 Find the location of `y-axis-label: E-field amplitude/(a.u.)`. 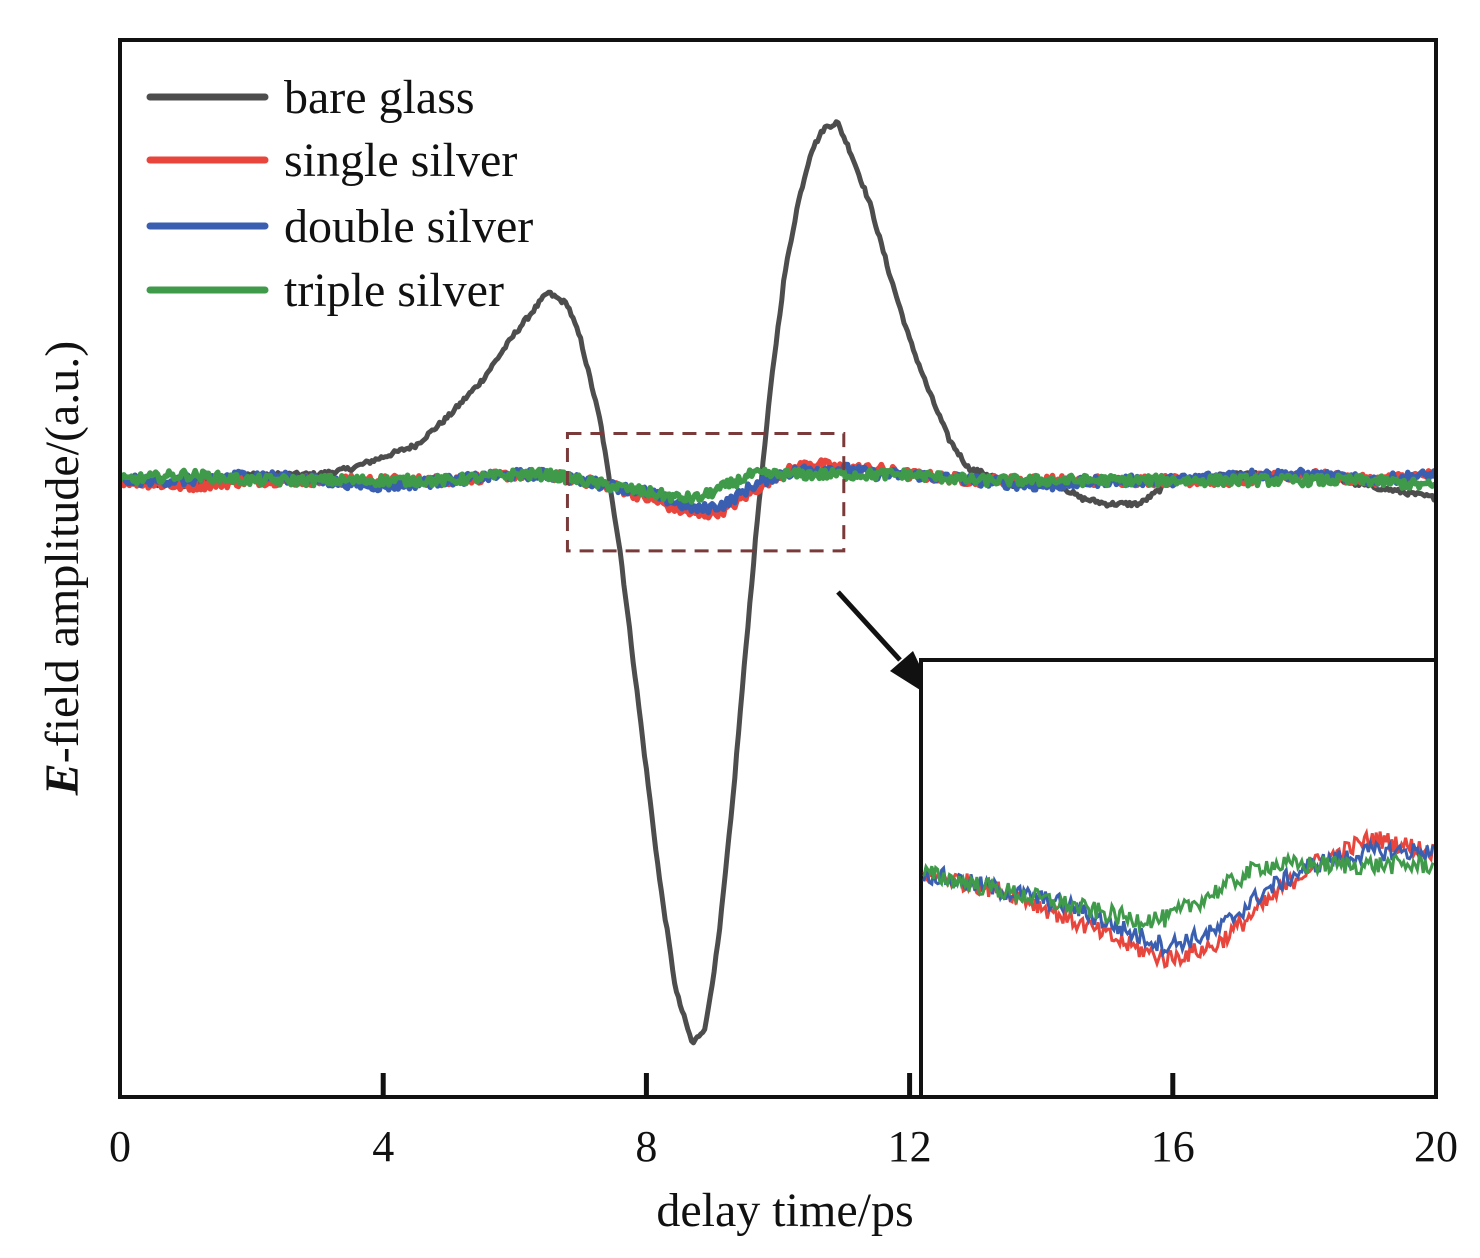

y-axis-label: E-field amplitude/(a.u.) is located at coordinates (62, 569).